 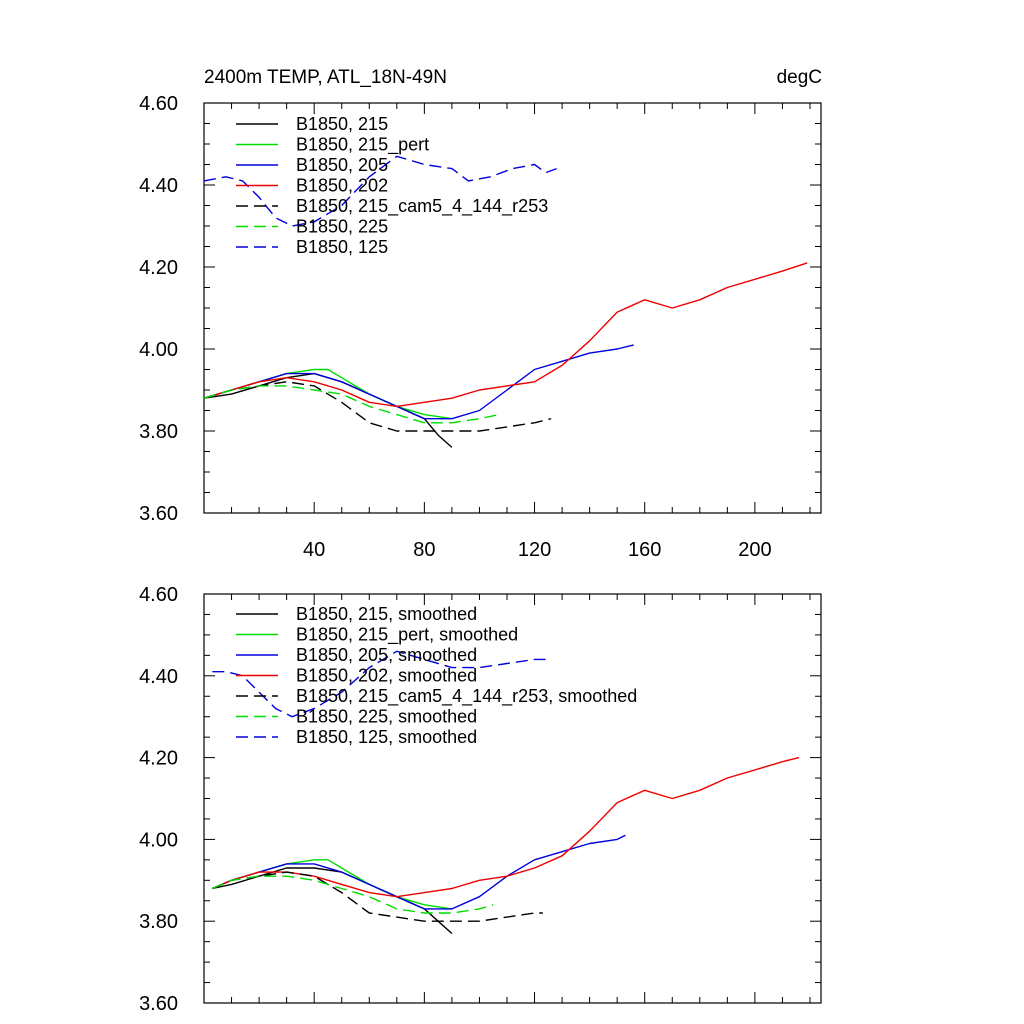 I want to click on x-tick-label: 200, so click(x=754, y=550).